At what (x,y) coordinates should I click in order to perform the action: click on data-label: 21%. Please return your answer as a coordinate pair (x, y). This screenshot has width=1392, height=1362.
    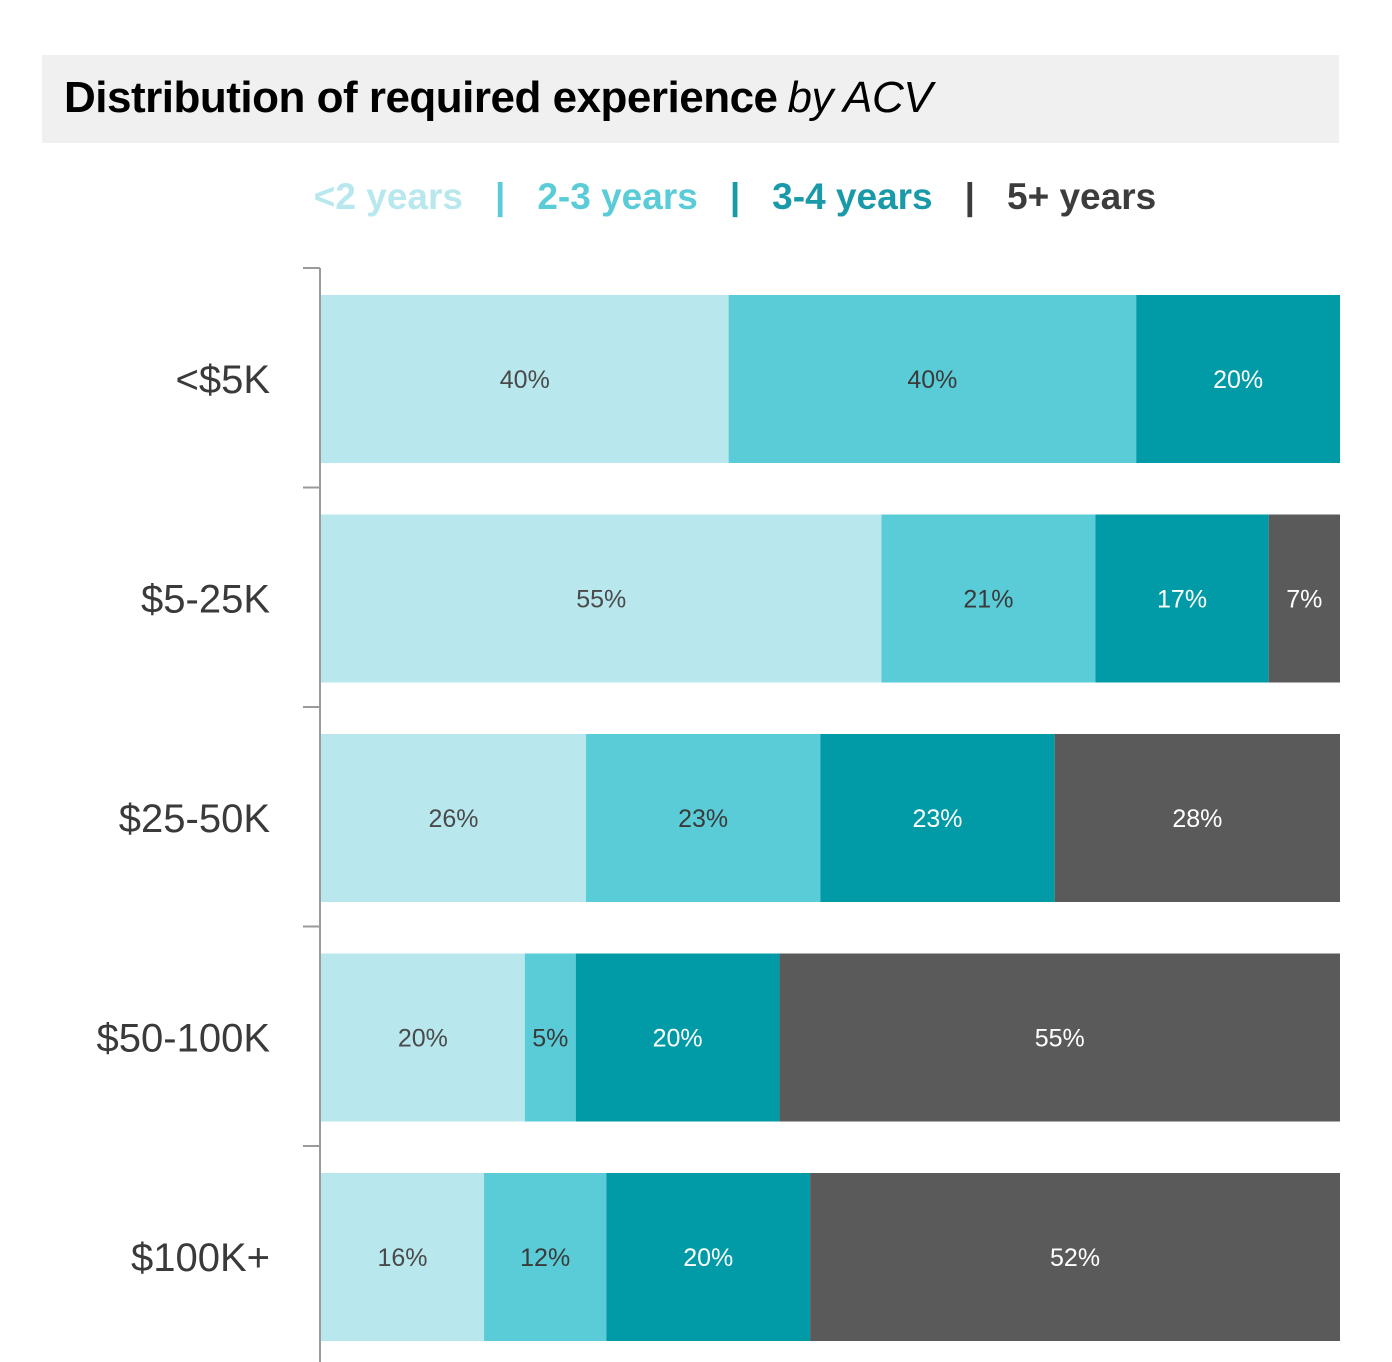
    Looking at the image, I should click on (988, 600).